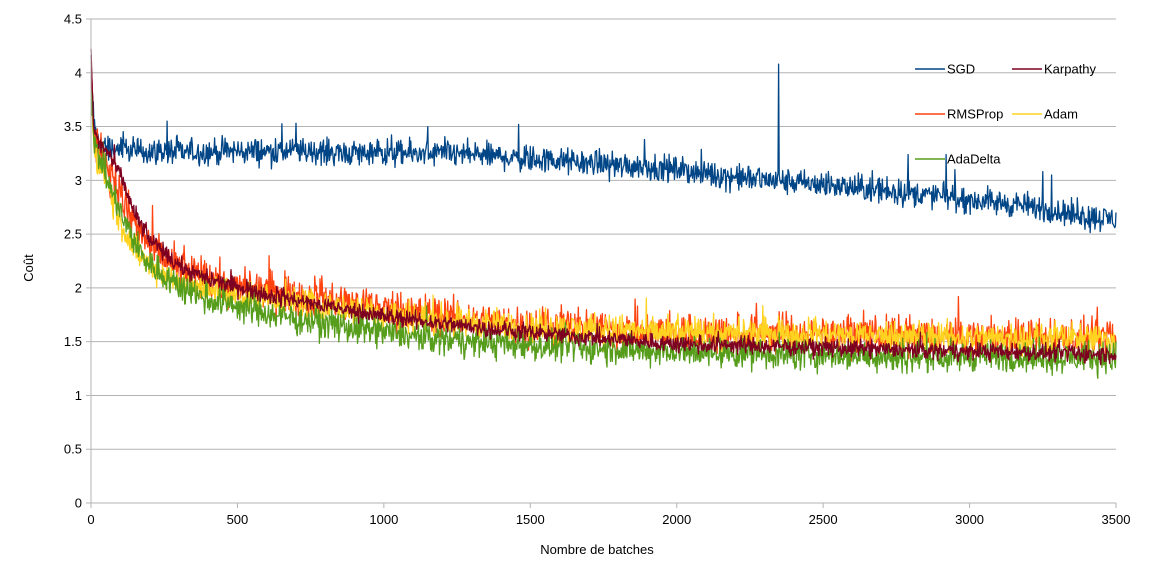 The image size is (1152, 576). I want to click on y-tick-label: 0.5, so click(73, 449).